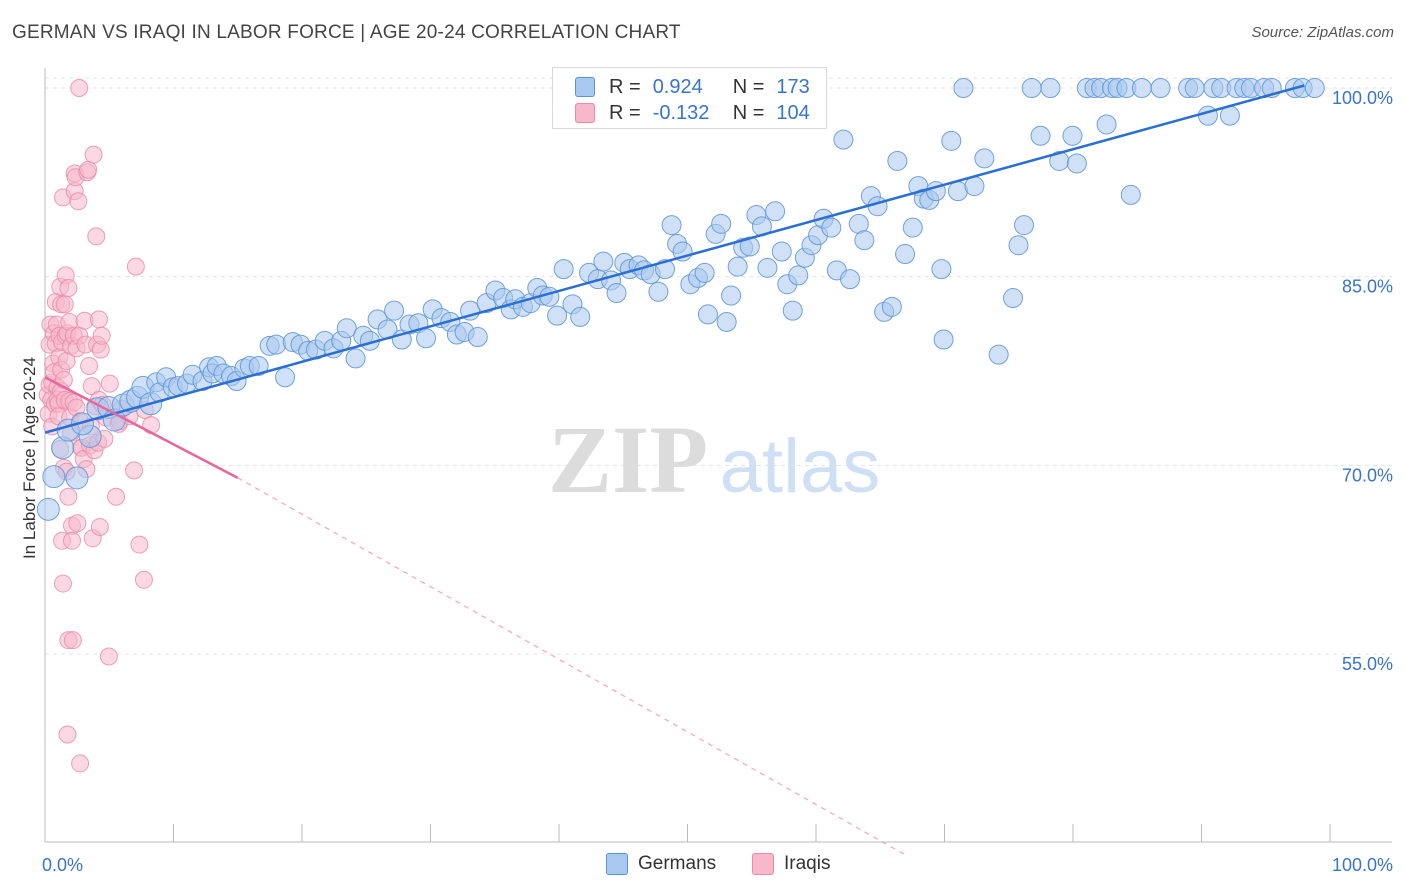  I want to click on x-tick-label-max: 100.0%, so click(1362, 865).